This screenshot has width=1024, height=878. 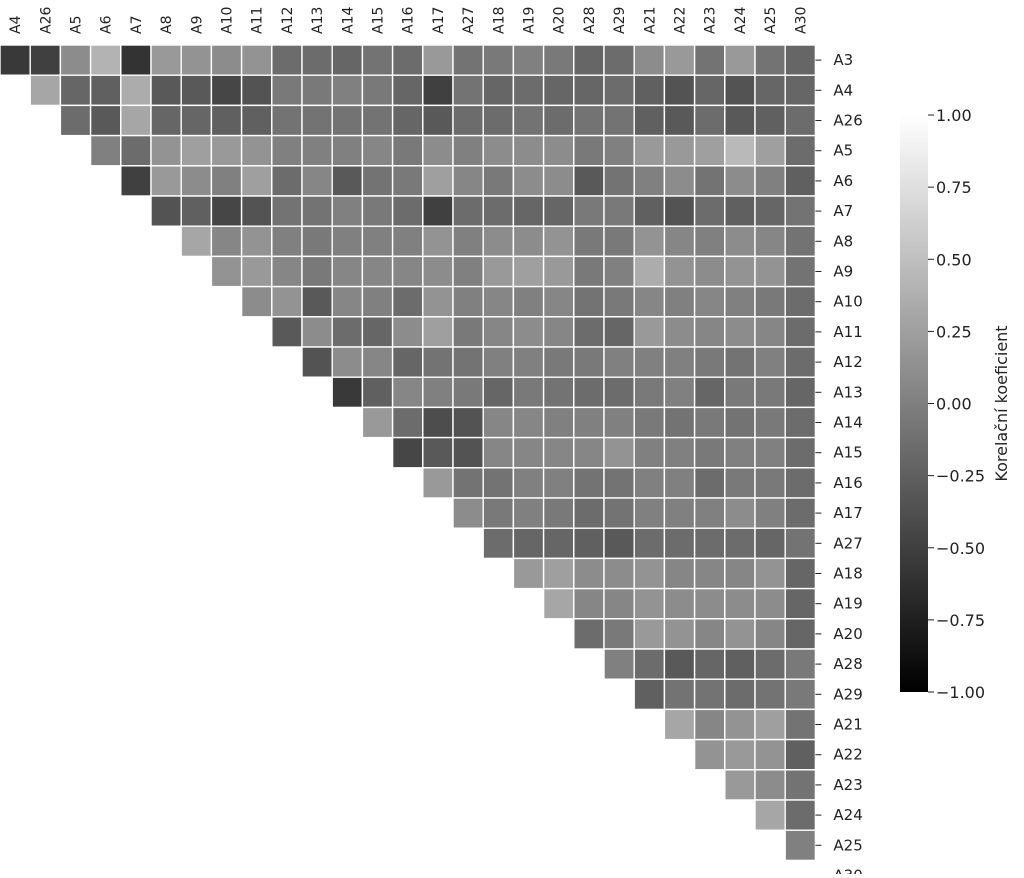 What do you see at coordinates (843, 241) in the screenshot?
I see `y-tick-label-A8: A8` at bounding box center [843, 241].